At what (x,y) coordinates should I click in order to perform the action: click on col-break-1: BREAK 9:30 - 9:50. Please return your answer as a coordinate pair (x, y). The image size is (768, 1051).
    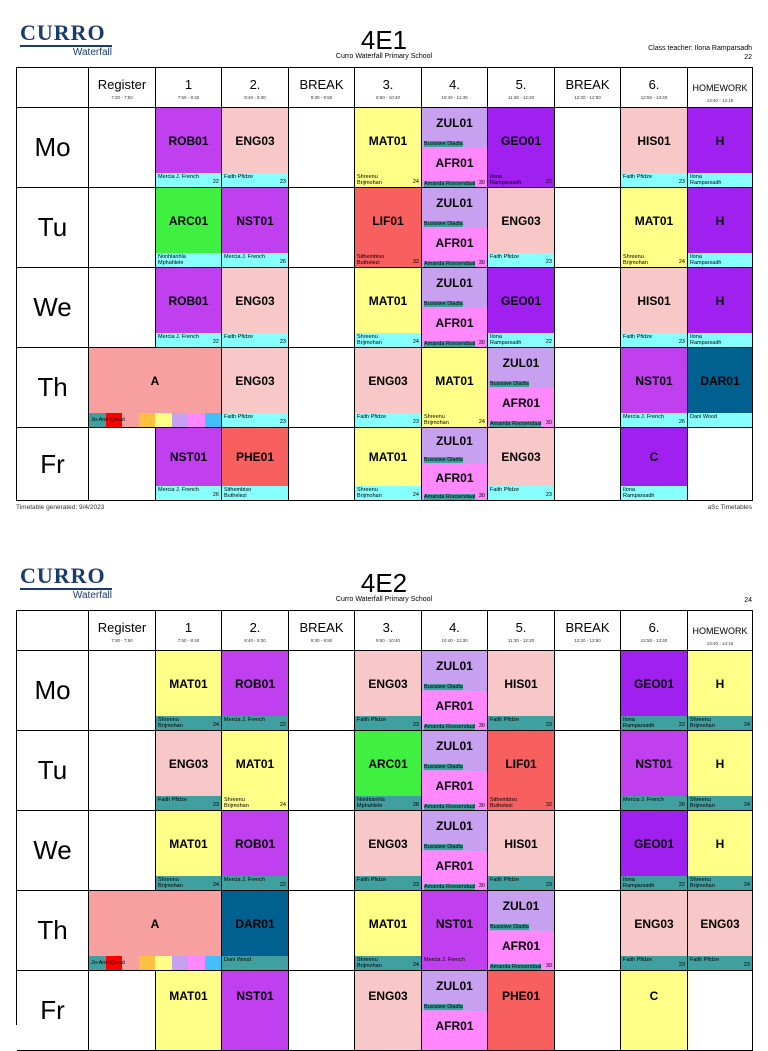
    Looking at the image, I should click on (322, 88).